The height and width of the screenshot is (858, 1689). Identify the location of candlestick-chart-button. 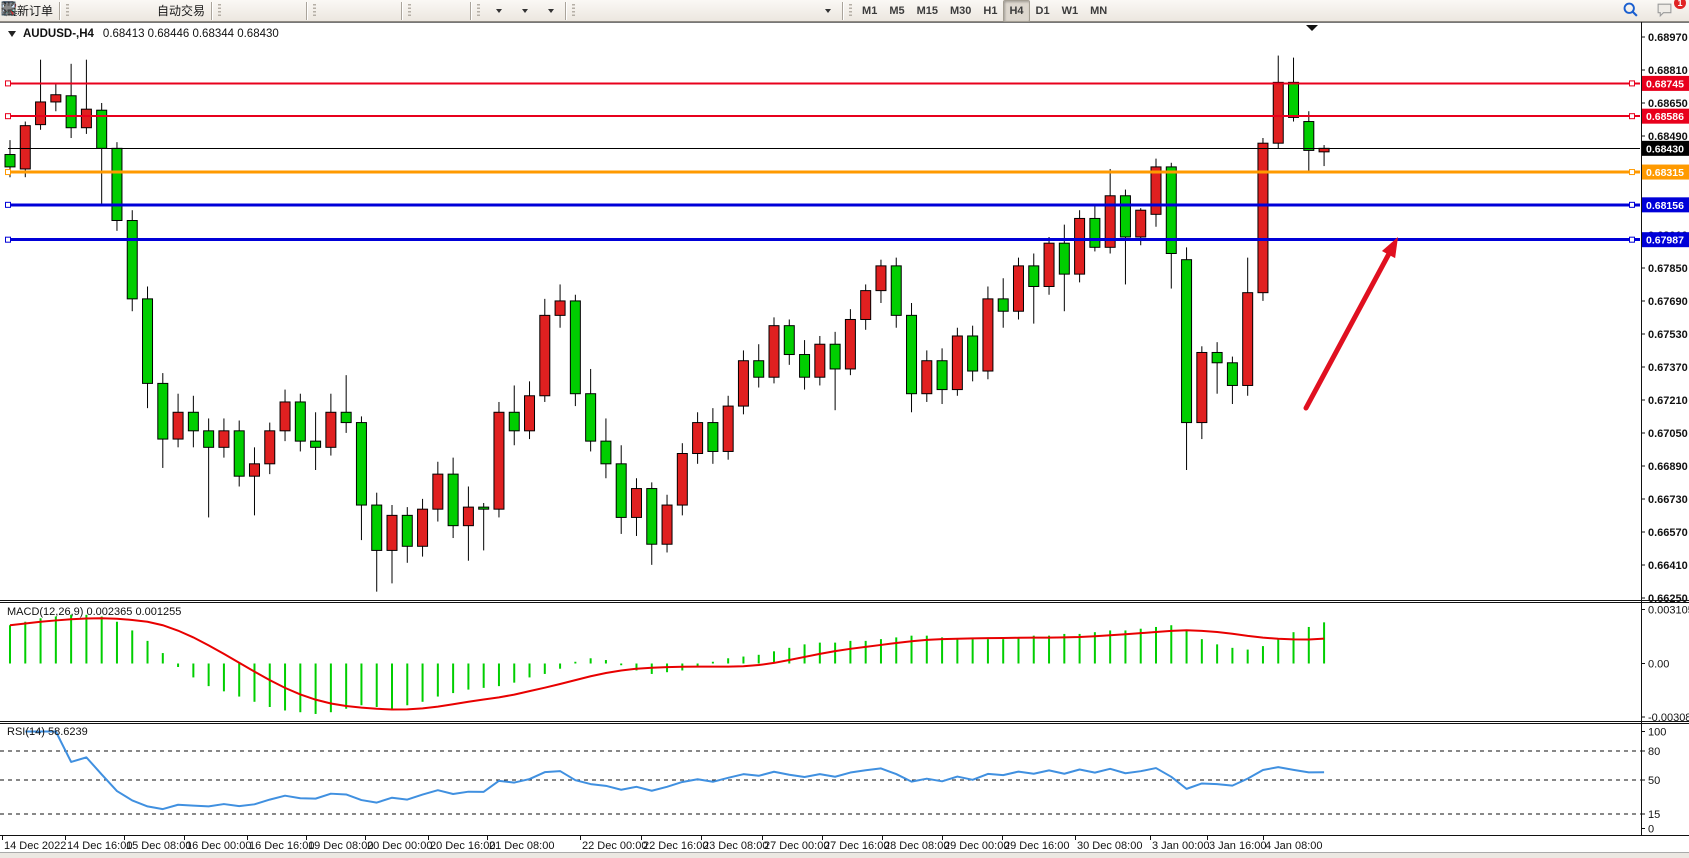
(139, 11).